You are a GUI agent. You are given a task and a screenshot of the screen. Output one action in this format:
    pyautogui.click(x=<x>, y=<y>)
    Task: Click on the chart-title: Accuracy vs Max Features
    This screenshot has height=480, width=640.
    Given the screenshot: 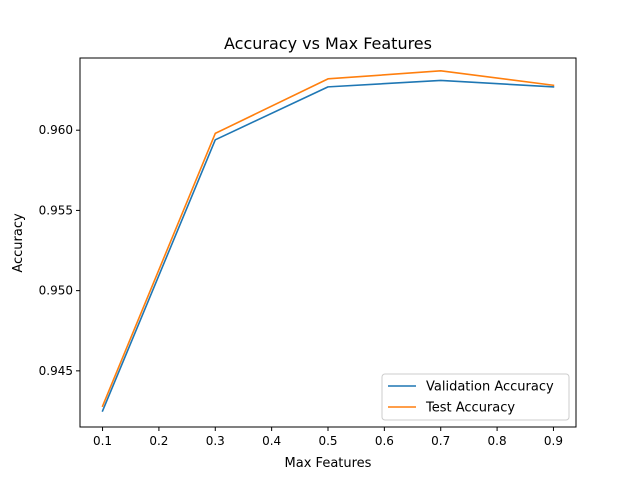 What is the action you would take?
    pyautogui.click(x=328, y=43)
    